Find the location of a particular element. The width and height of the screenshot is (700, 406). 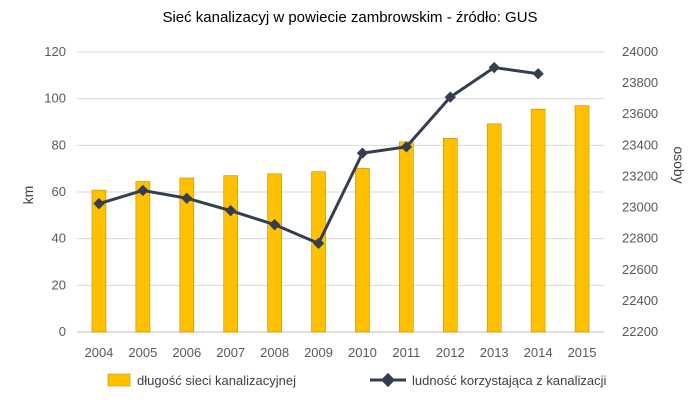

y2-tick-label: 23200 is located at coordinates (640, 175).